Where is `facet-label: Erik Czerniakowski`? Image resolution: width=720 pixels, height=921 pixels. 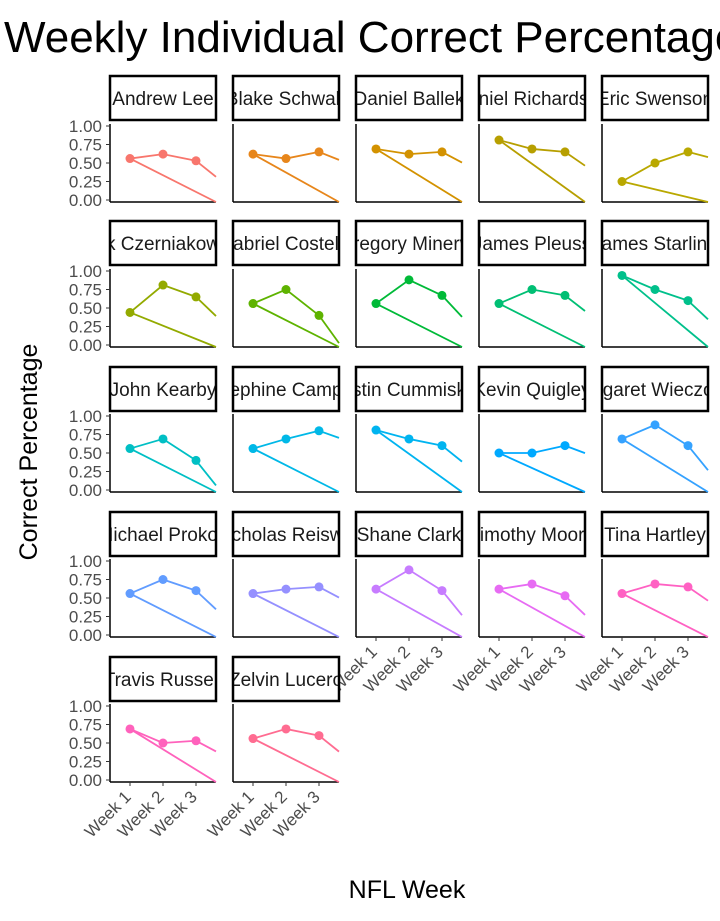
facet-label: Erik Czerniakowski is located at coordinates (163, 244).